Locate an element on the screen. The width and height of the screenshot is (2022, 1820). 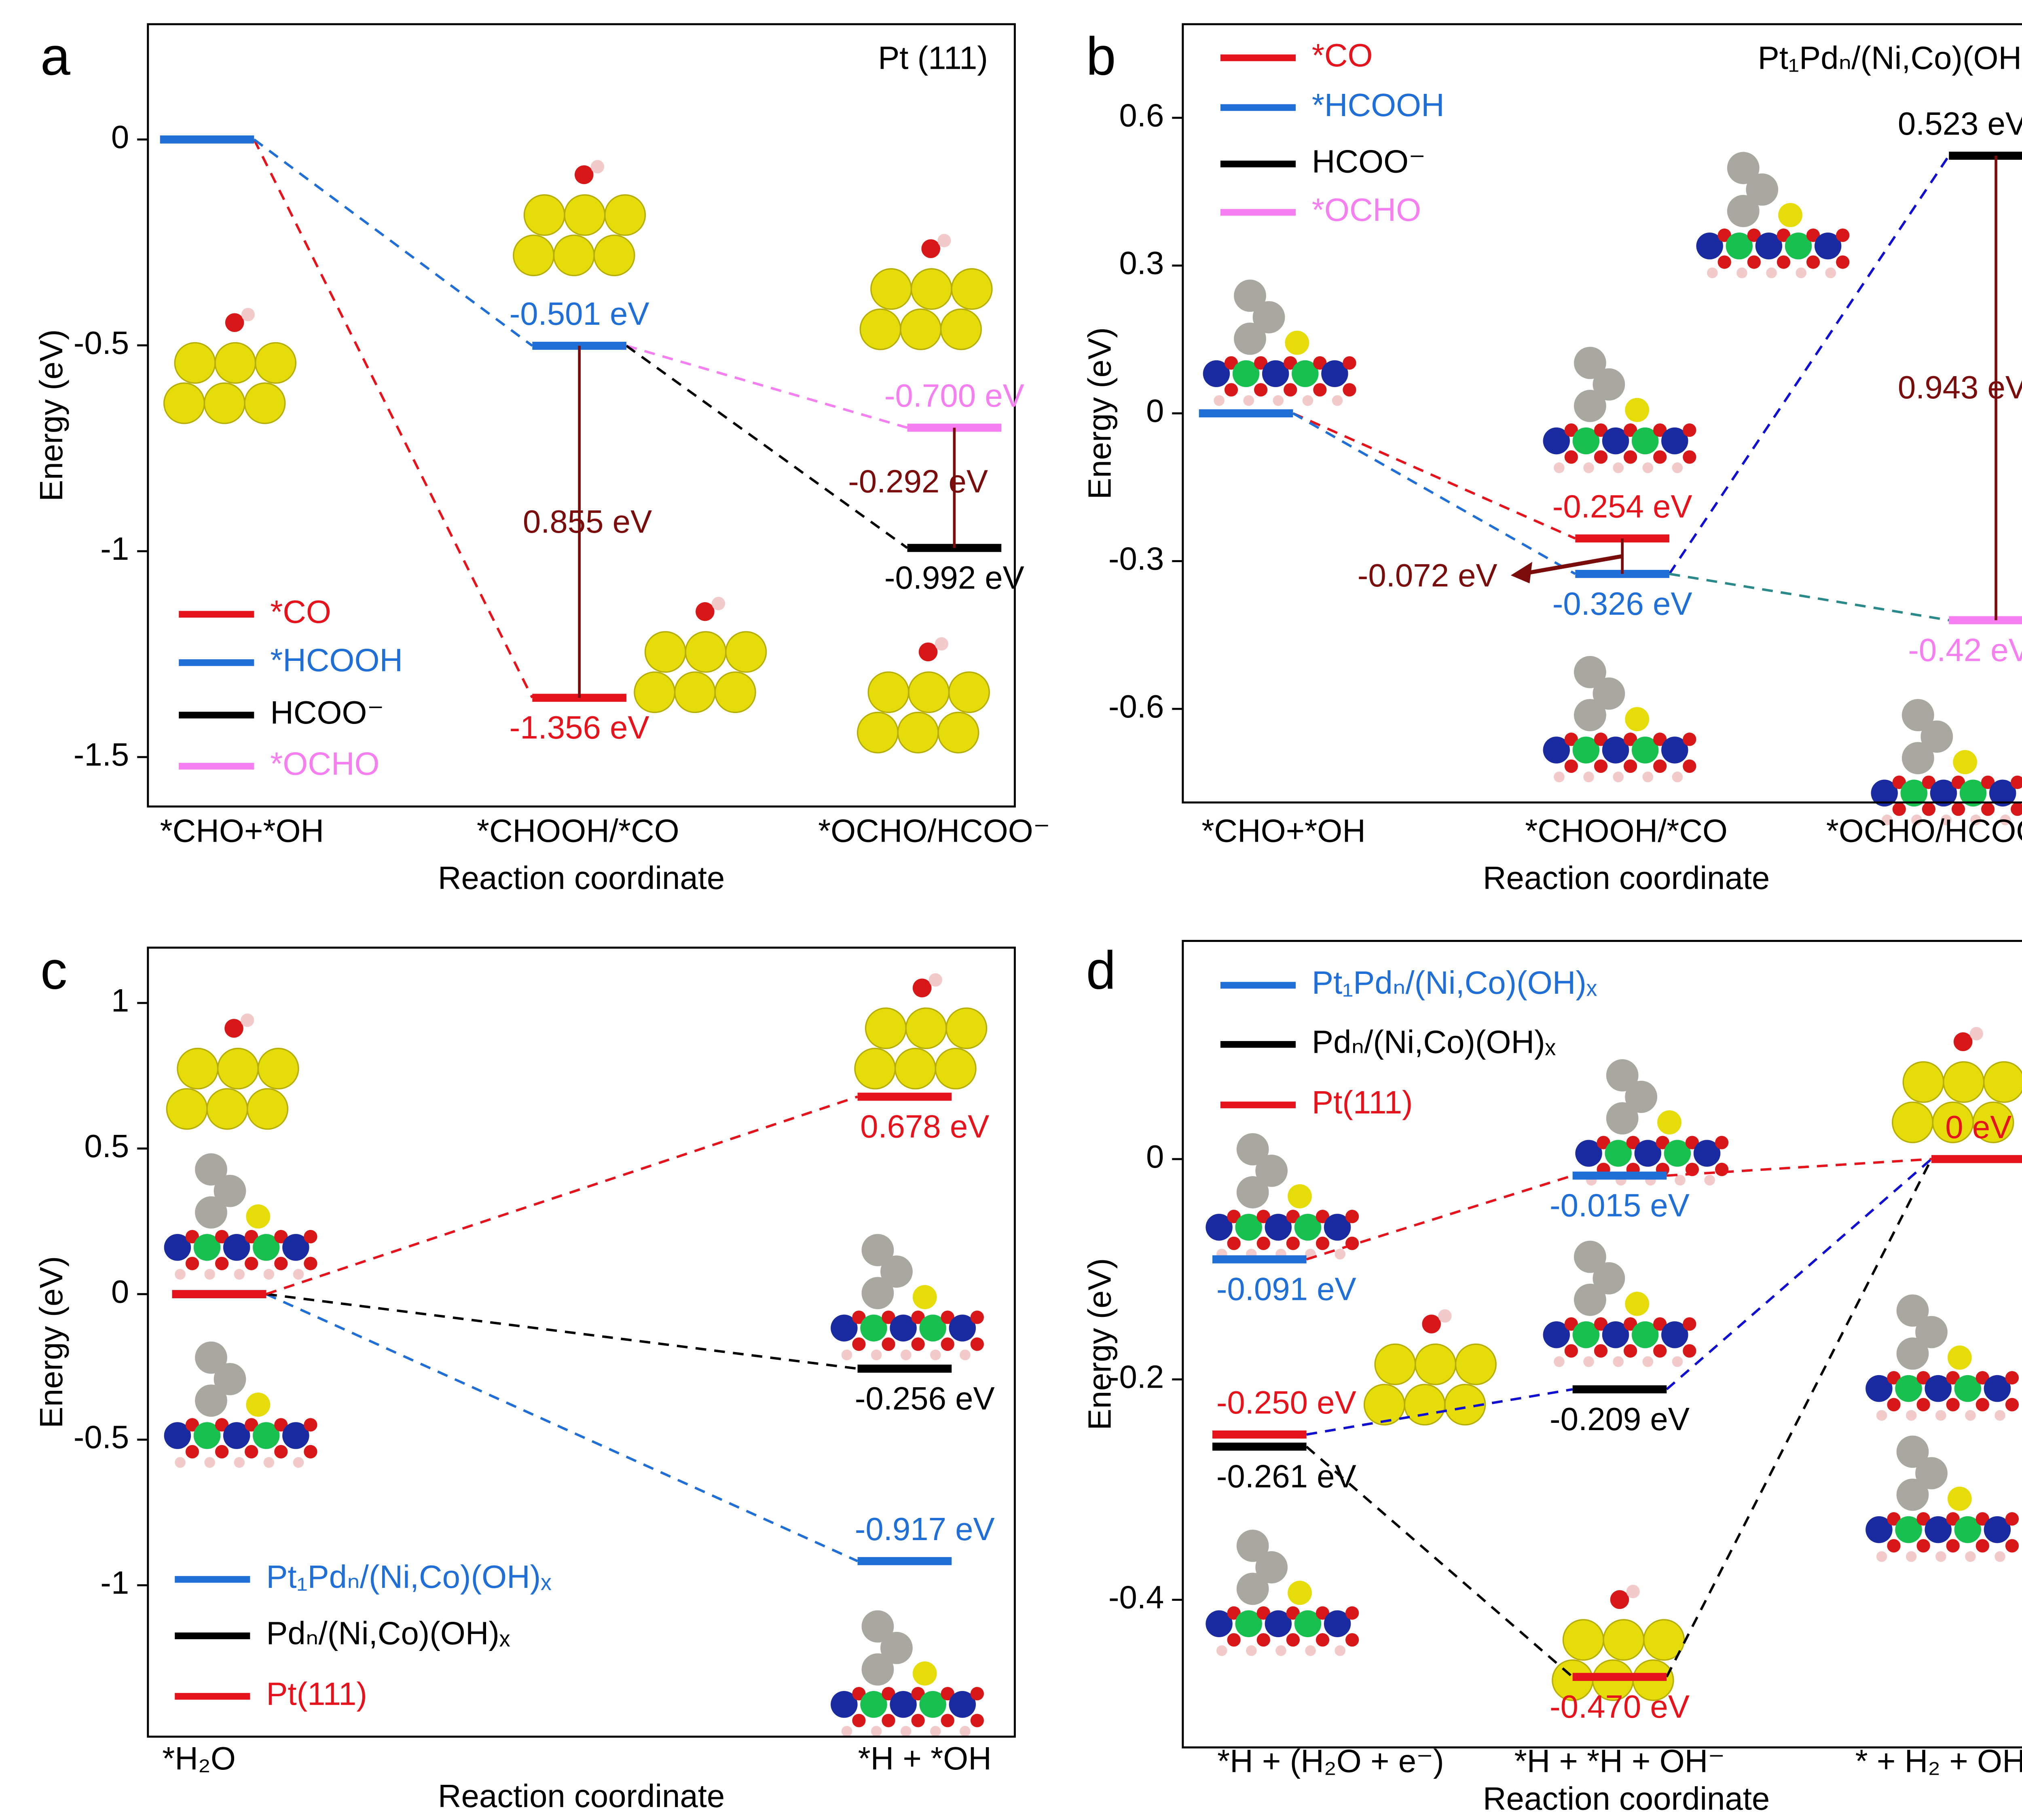
legend-label: *CO is located at coordinates (300, 612).